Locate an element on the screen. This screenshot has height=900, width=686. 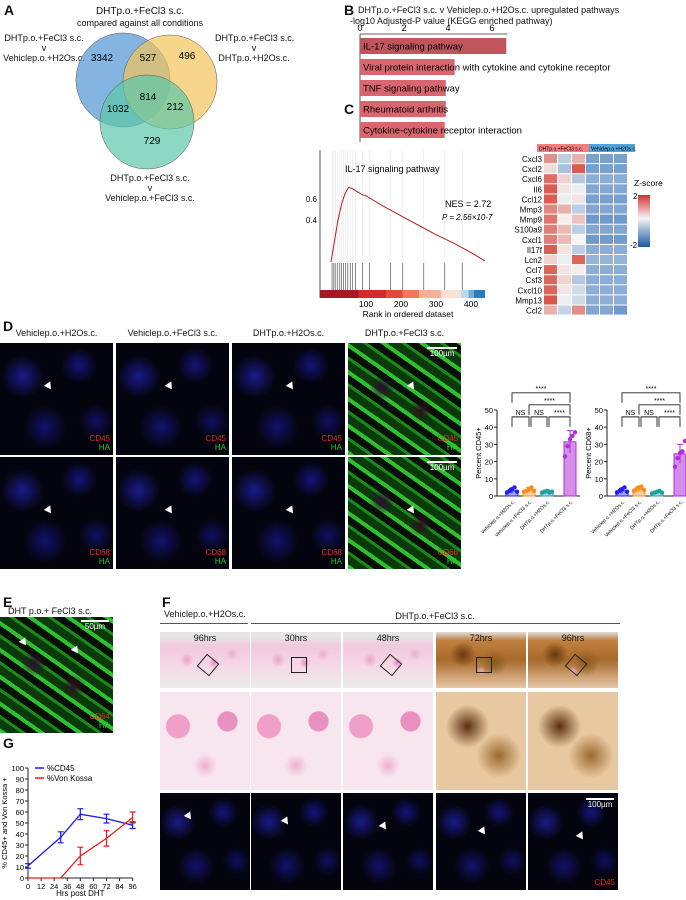
marker-label: CD45 is located at coordinates (604, 882).